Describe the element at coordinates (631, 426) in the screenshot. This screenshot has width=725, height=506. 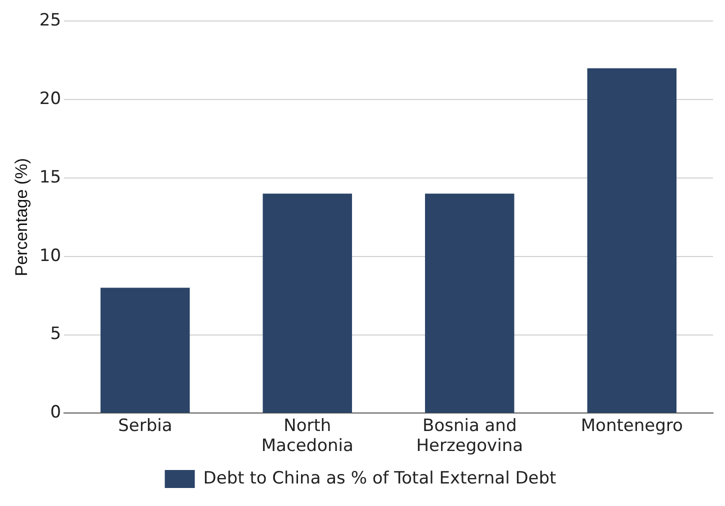
I see `x-tick-label: Montenegro` at that location.